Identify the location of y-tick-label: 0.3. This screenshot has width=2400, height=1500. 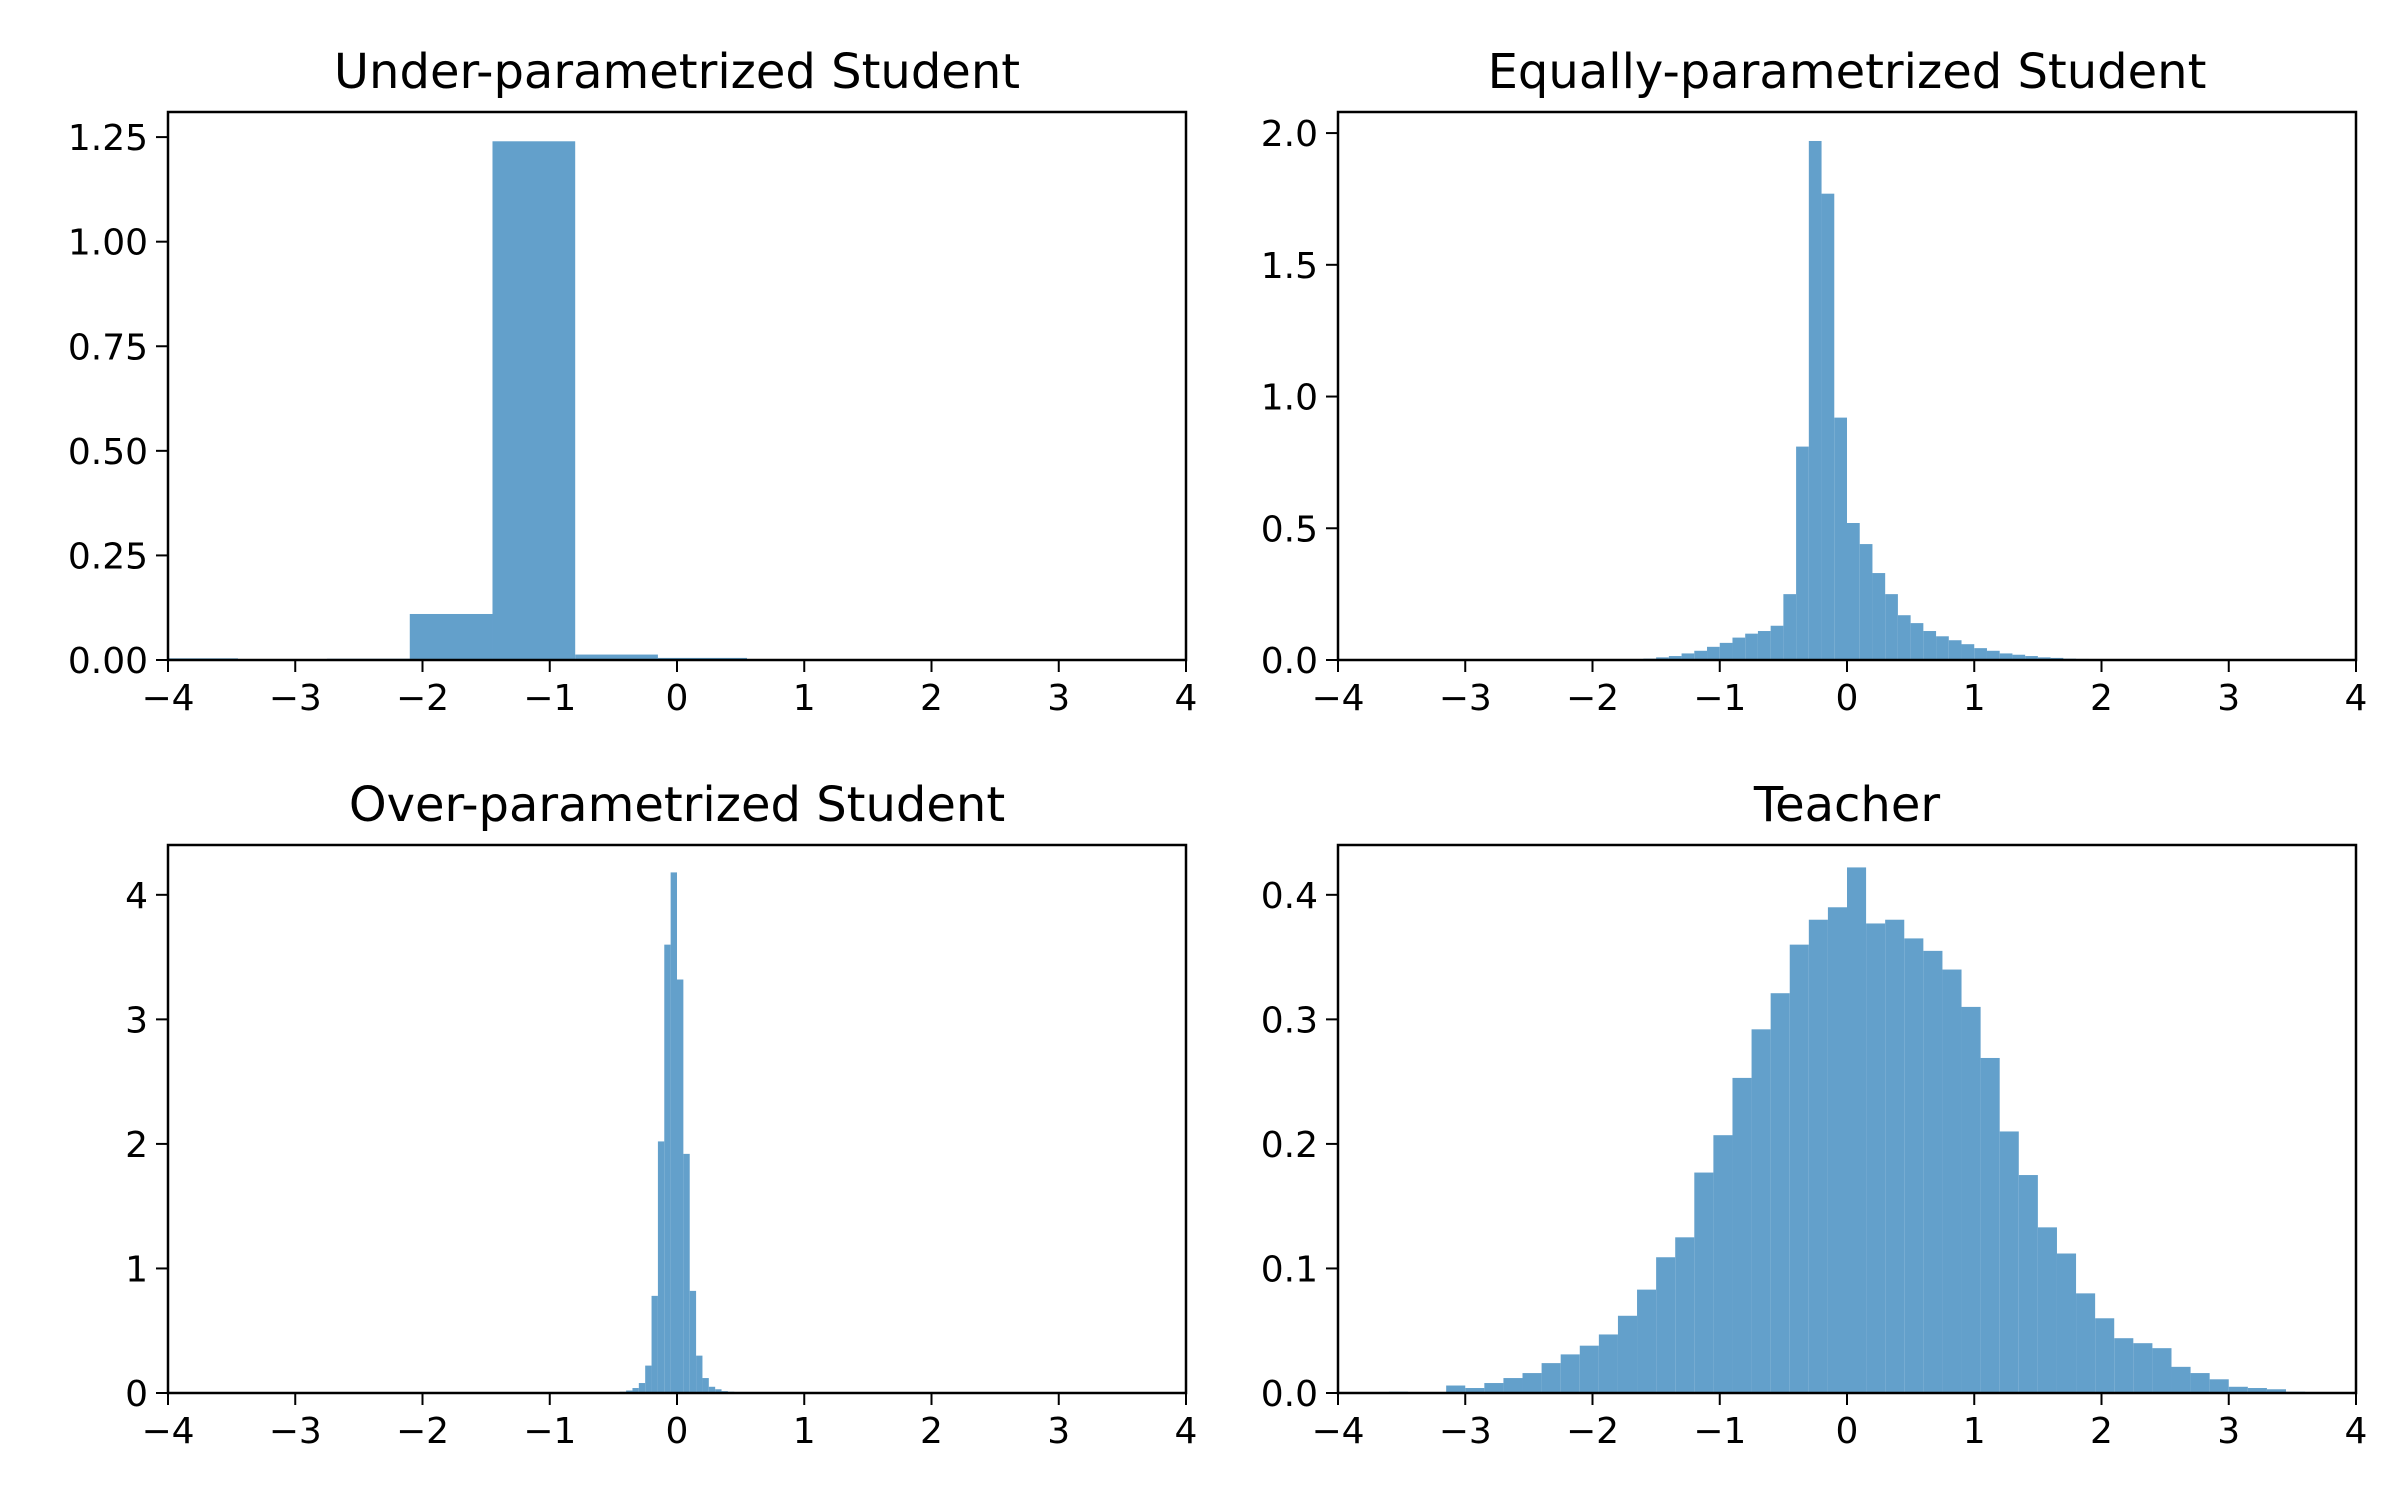
(1289, 1020).